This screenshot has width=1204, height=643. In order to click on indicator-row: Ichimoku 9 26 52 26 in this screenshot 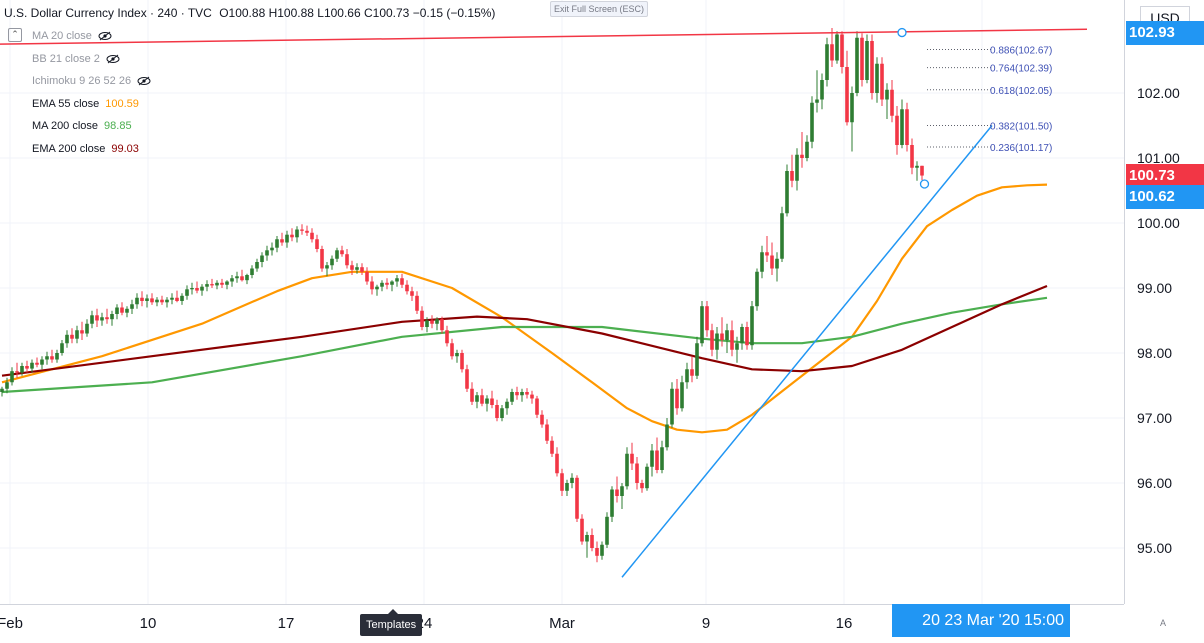, I will do `click(249, 81)`.